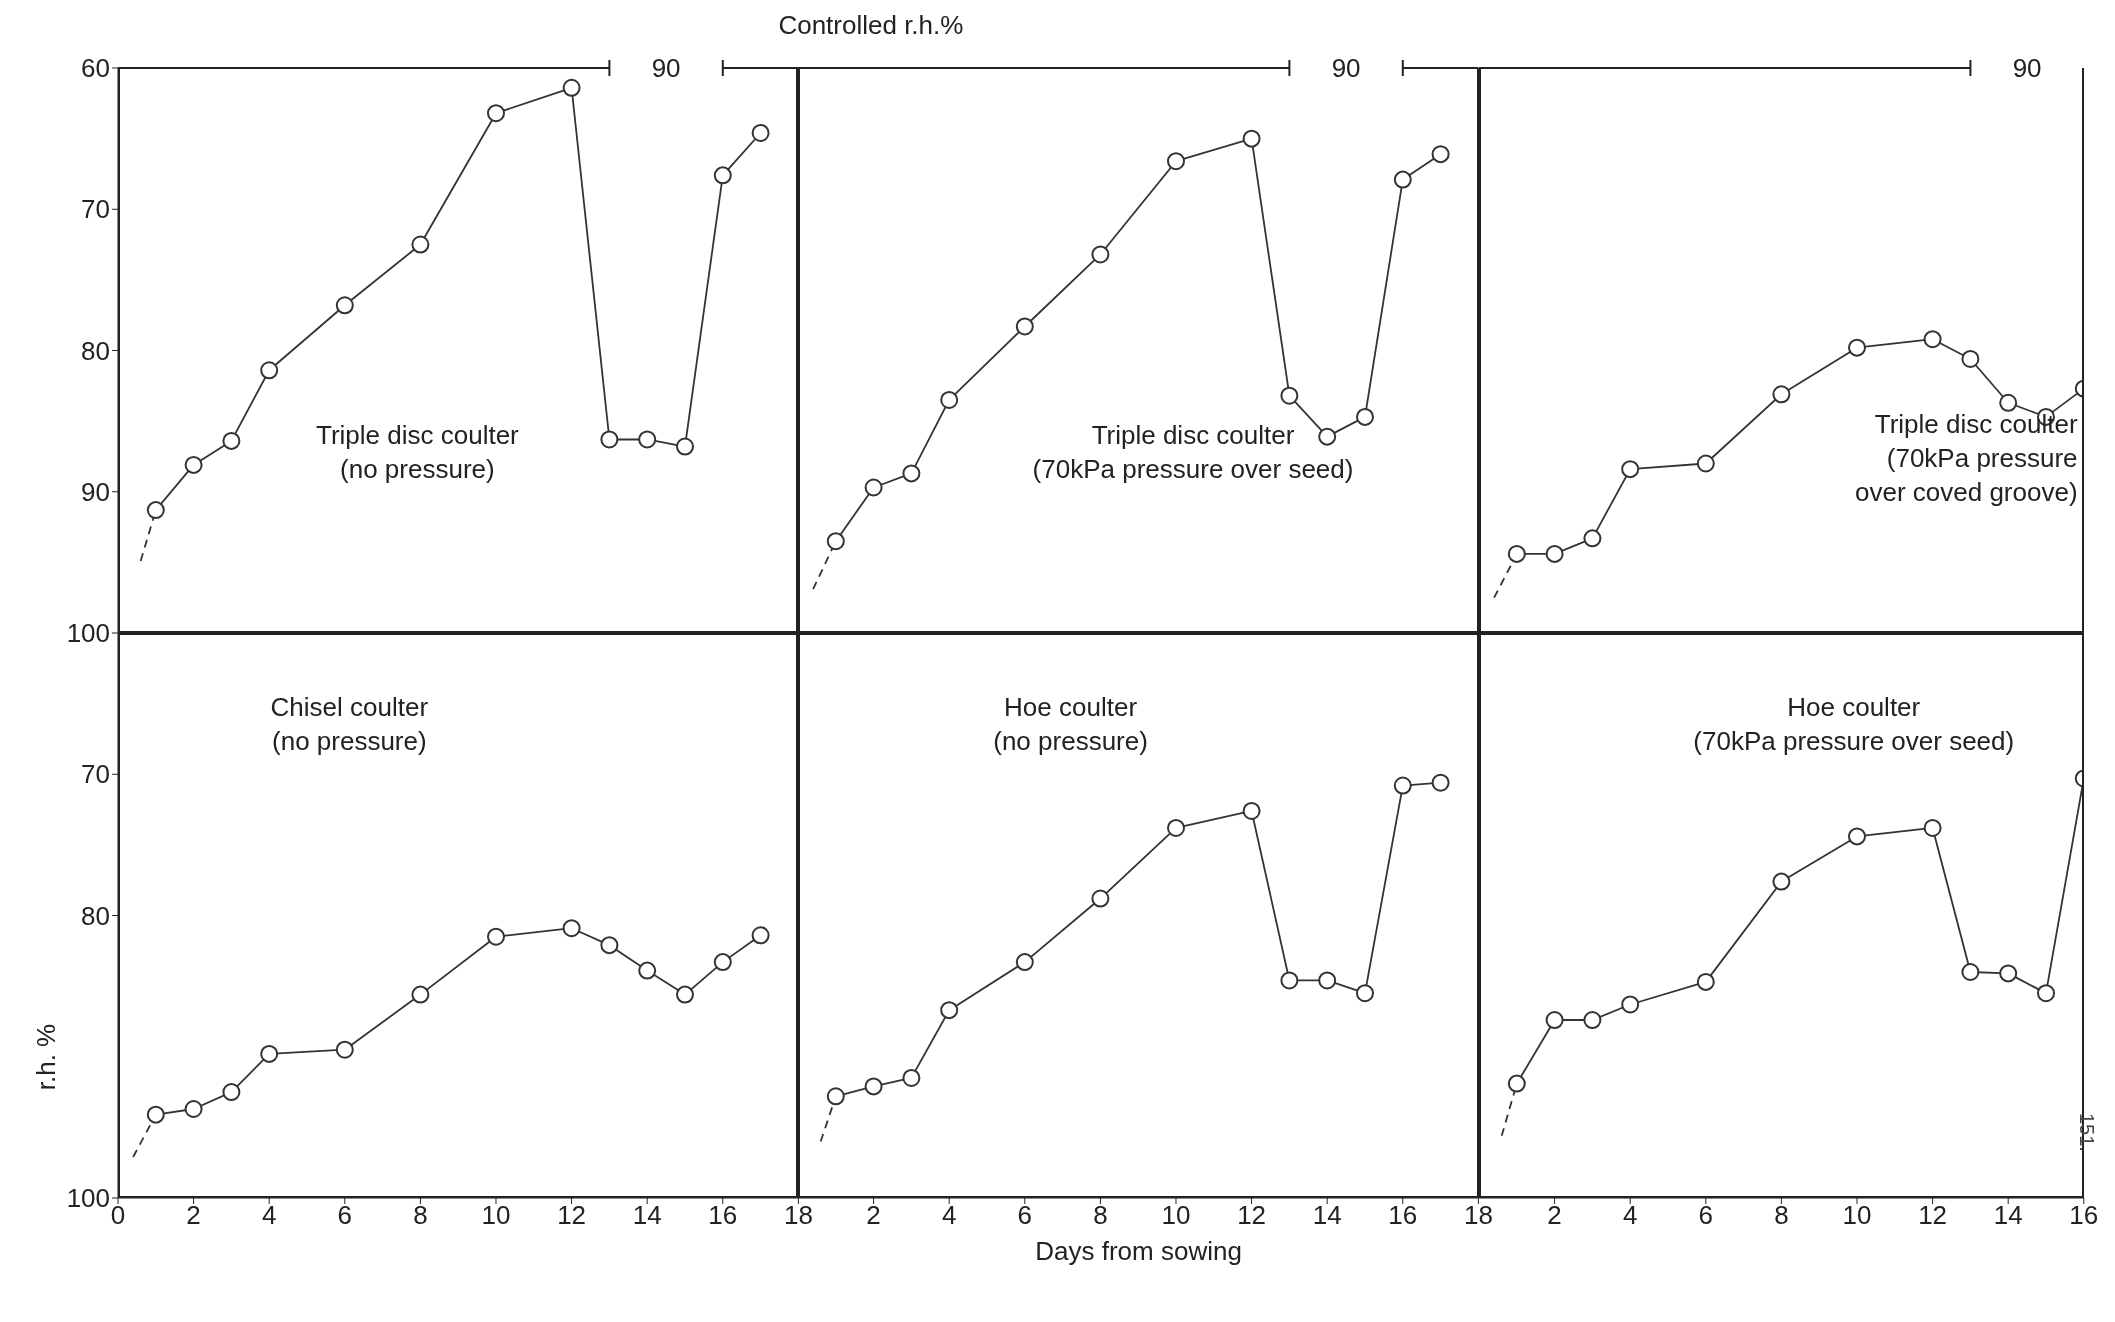  What do you see at coordinates (871, 25) in the screenshot?
I see `text: Controlled r.h.%` at bounding box center [871, 25].